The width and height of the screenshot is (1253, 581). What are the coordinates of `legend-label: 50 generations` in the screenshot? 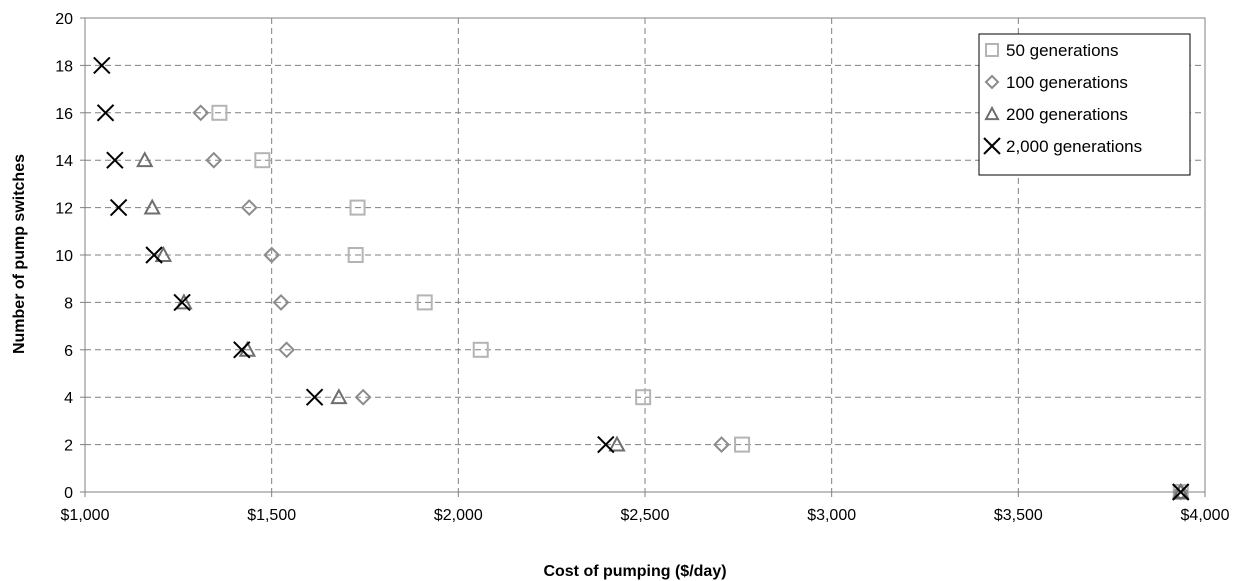 It's located at (1062, 50).